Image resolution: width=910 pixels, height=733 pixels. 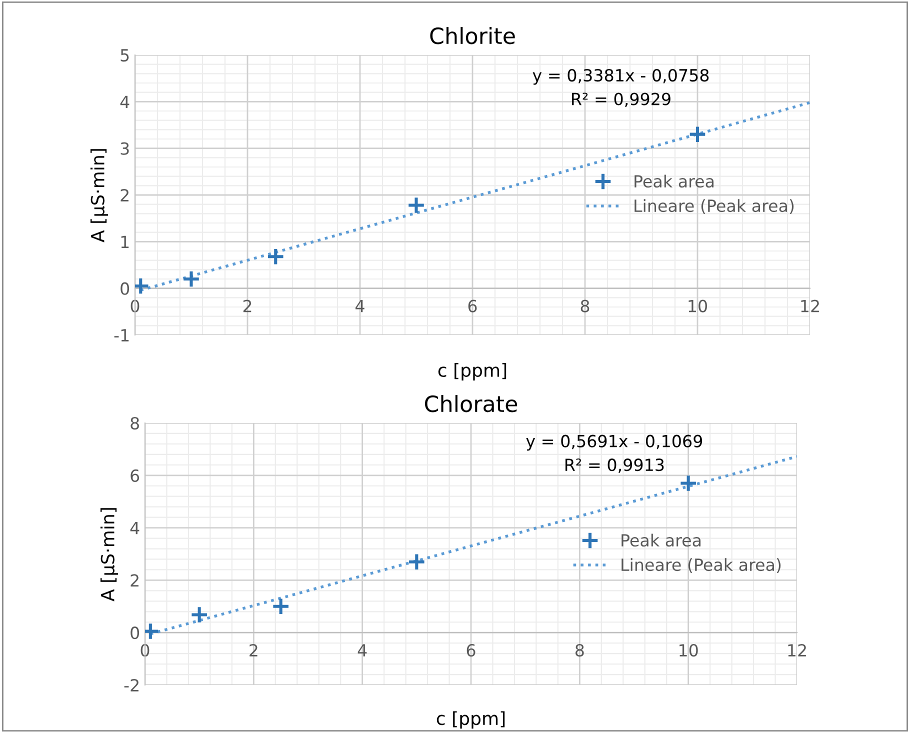 I want to click on y-tick-label: 6, so click(x=135, y=475).